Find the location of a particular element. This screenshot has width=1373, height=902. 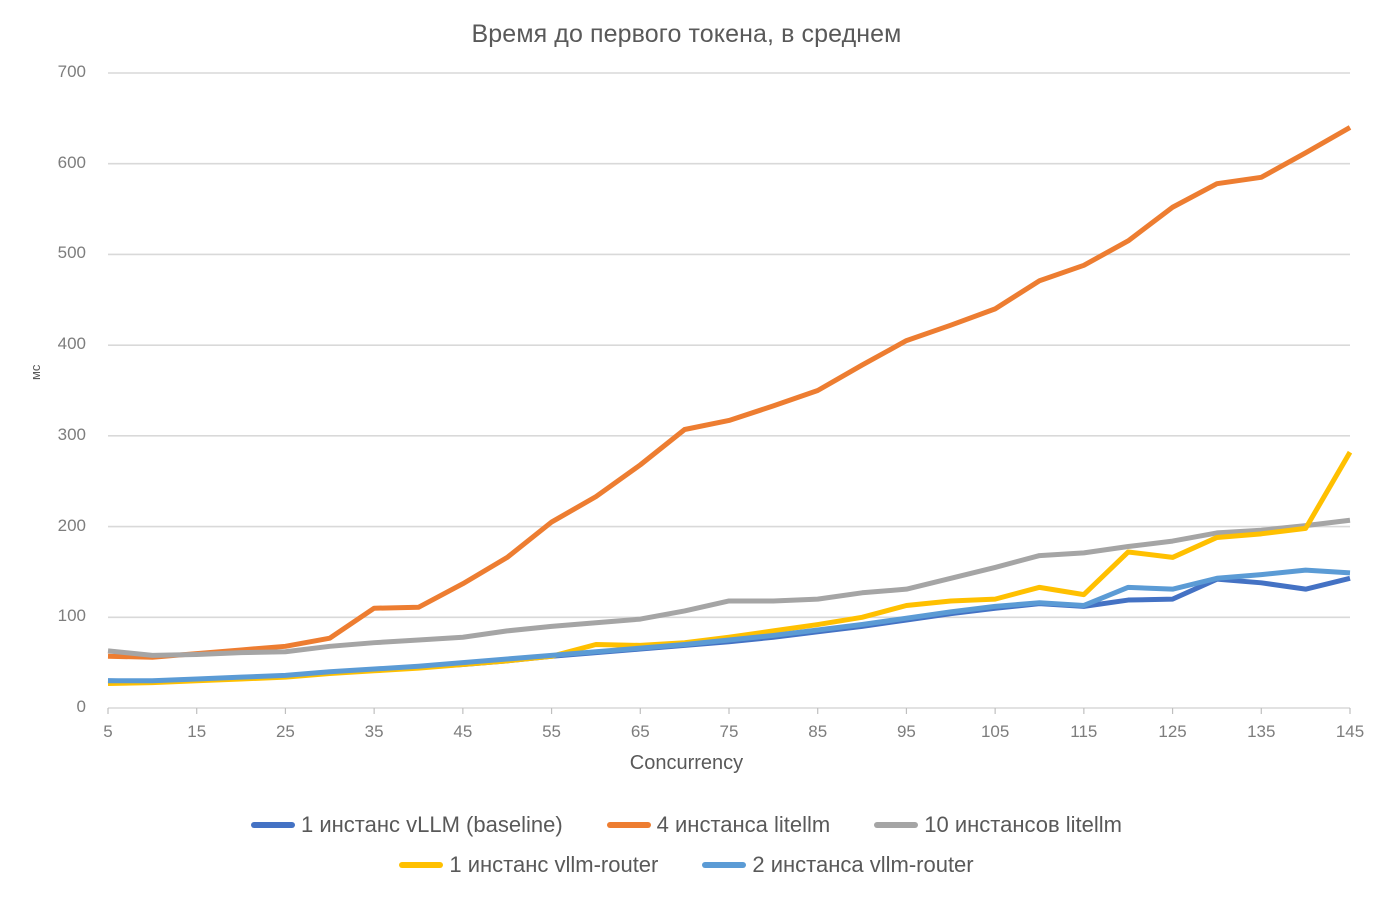

x-axis-tick-label: 95 is located at coordinates (906, 731).